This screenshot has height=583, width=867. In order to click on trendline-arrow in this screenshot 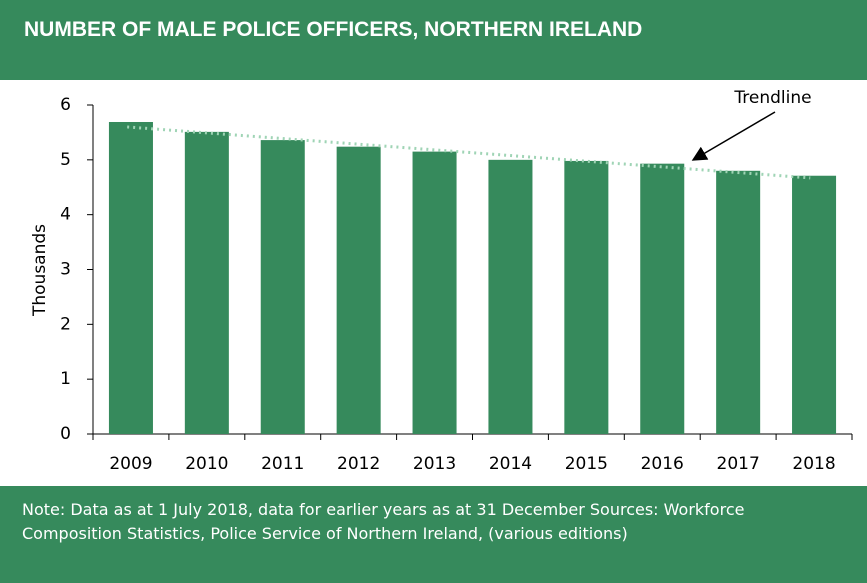, I will do `click(733, 136)`.